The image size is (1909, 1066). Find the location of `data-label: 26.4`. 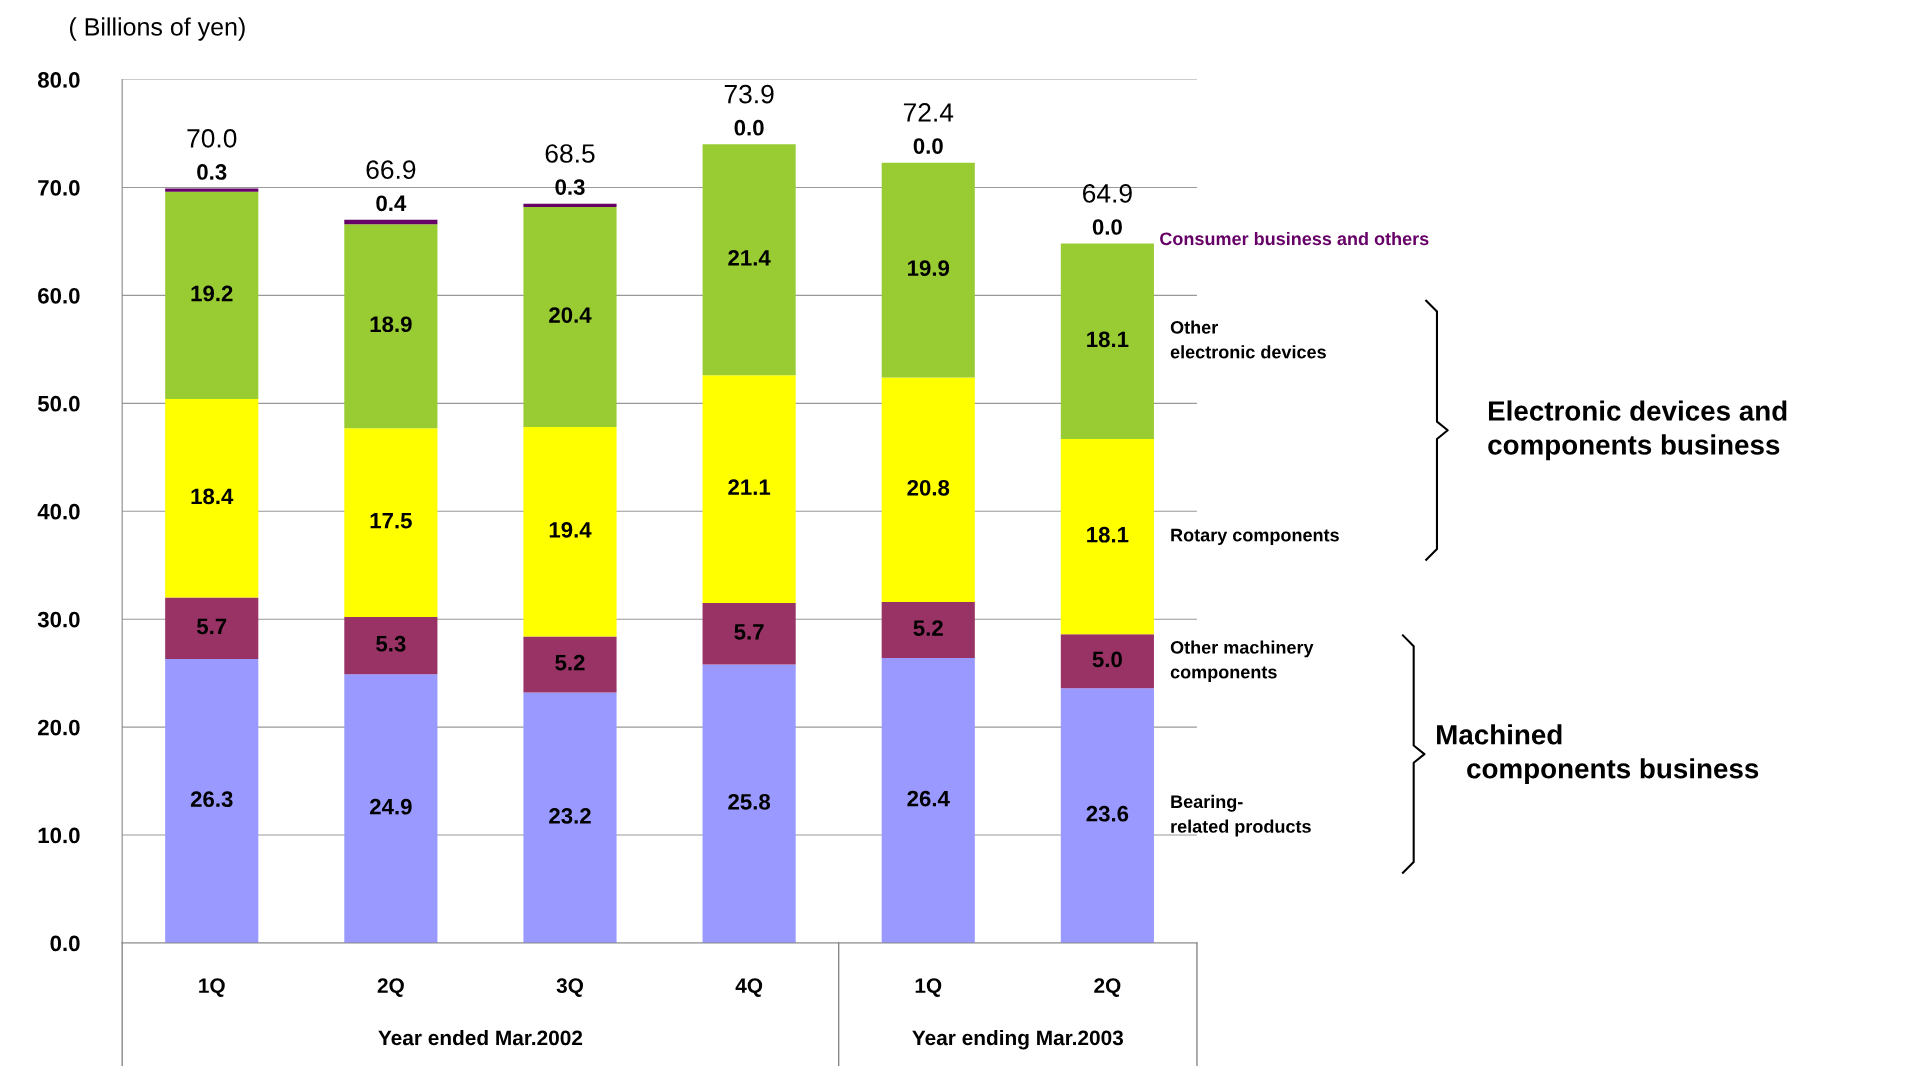

data-label: 26.4 is located at coordinates (928, 798).